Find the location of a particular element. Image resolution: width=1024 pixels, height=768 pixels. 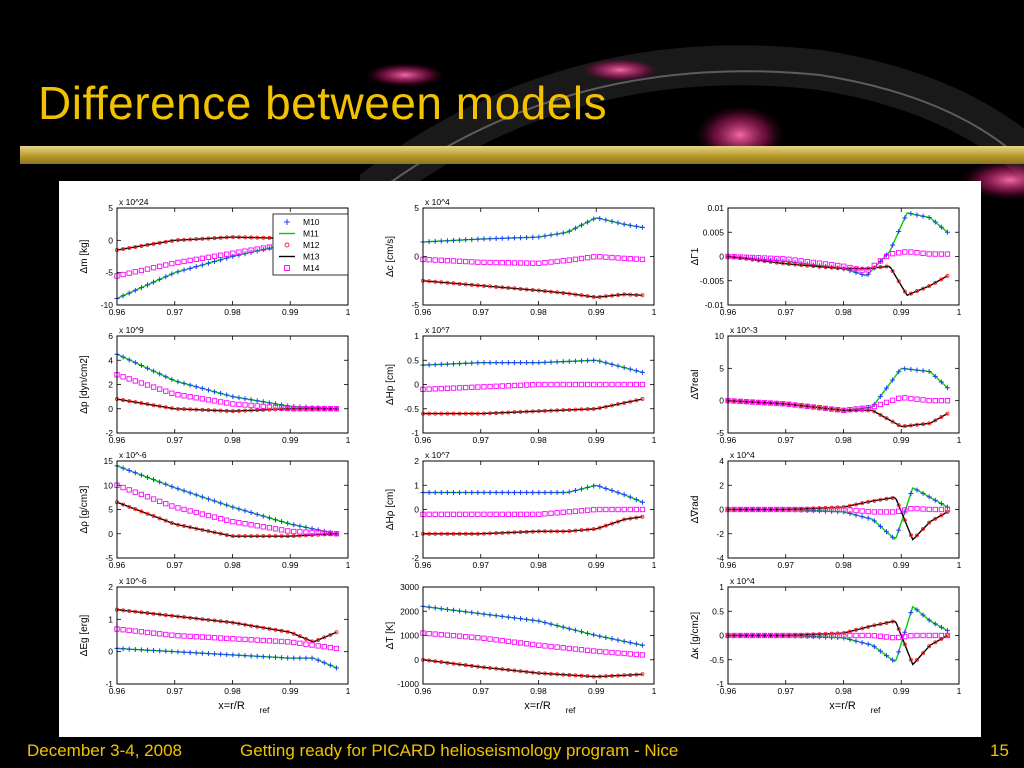

y-tick-label: 2 is located at coordinates (110, 385).